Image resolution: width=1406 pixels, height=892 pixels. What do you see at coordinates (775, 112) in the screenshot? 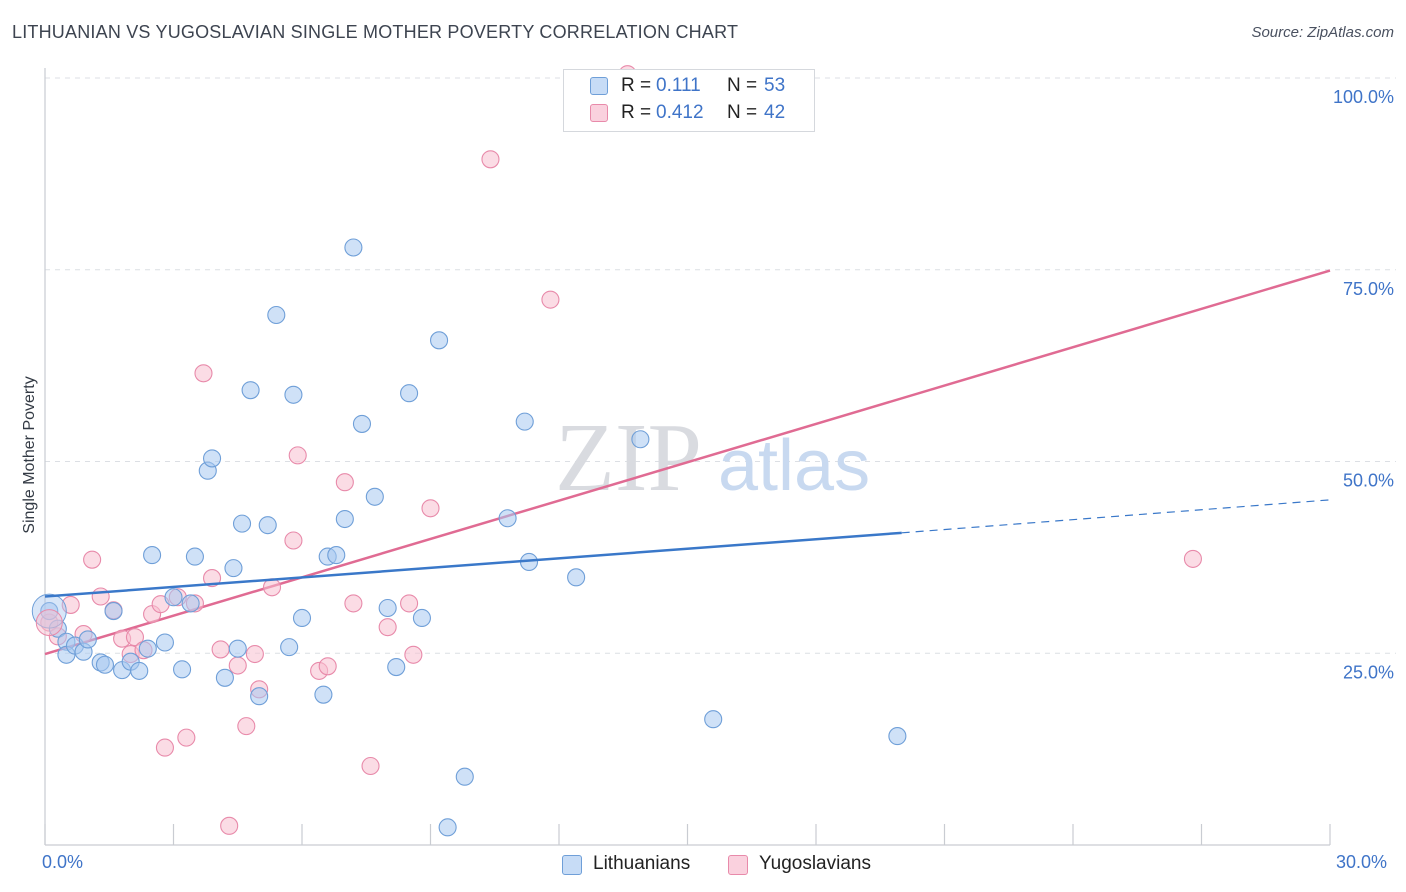
I see `stats-n-value: 42` at bounding box center [775, 112].